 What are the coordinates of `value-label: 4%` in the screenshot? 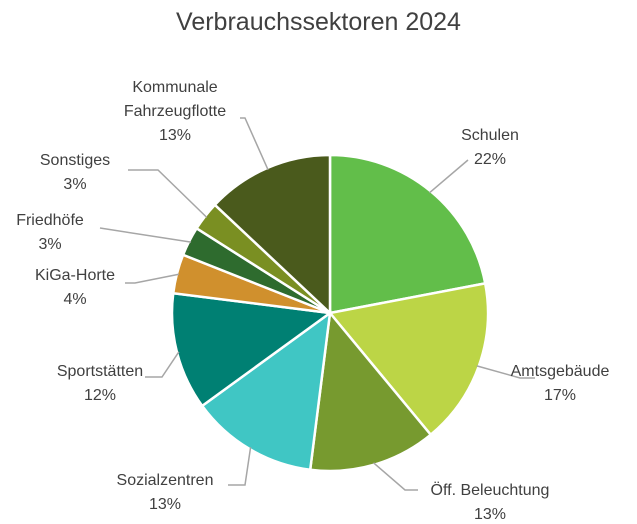 It's located at (75, 299).